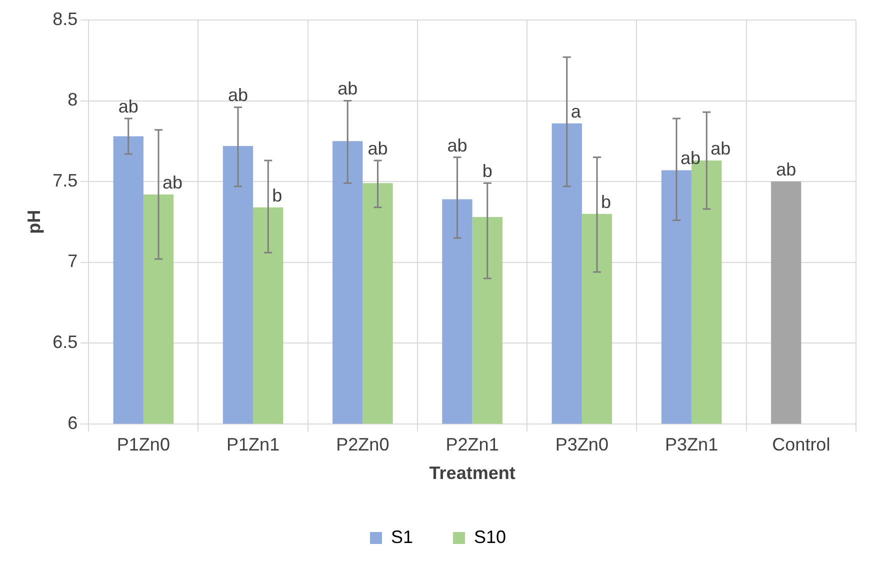  I want to click on x-tick-label: Control, so click(801, 444).